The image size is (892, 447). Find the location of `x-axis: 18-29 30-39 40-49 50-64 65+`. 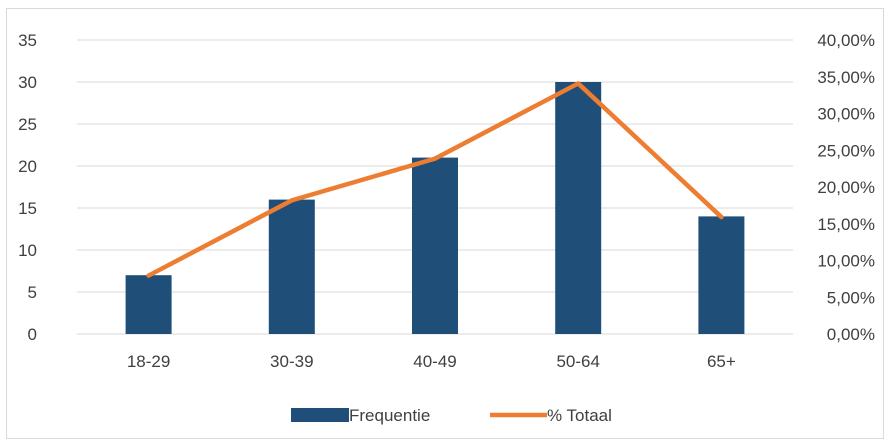

x-axis: 18-29 30-39 40-49 50-64 65+ is located at coordinates (431, 361).